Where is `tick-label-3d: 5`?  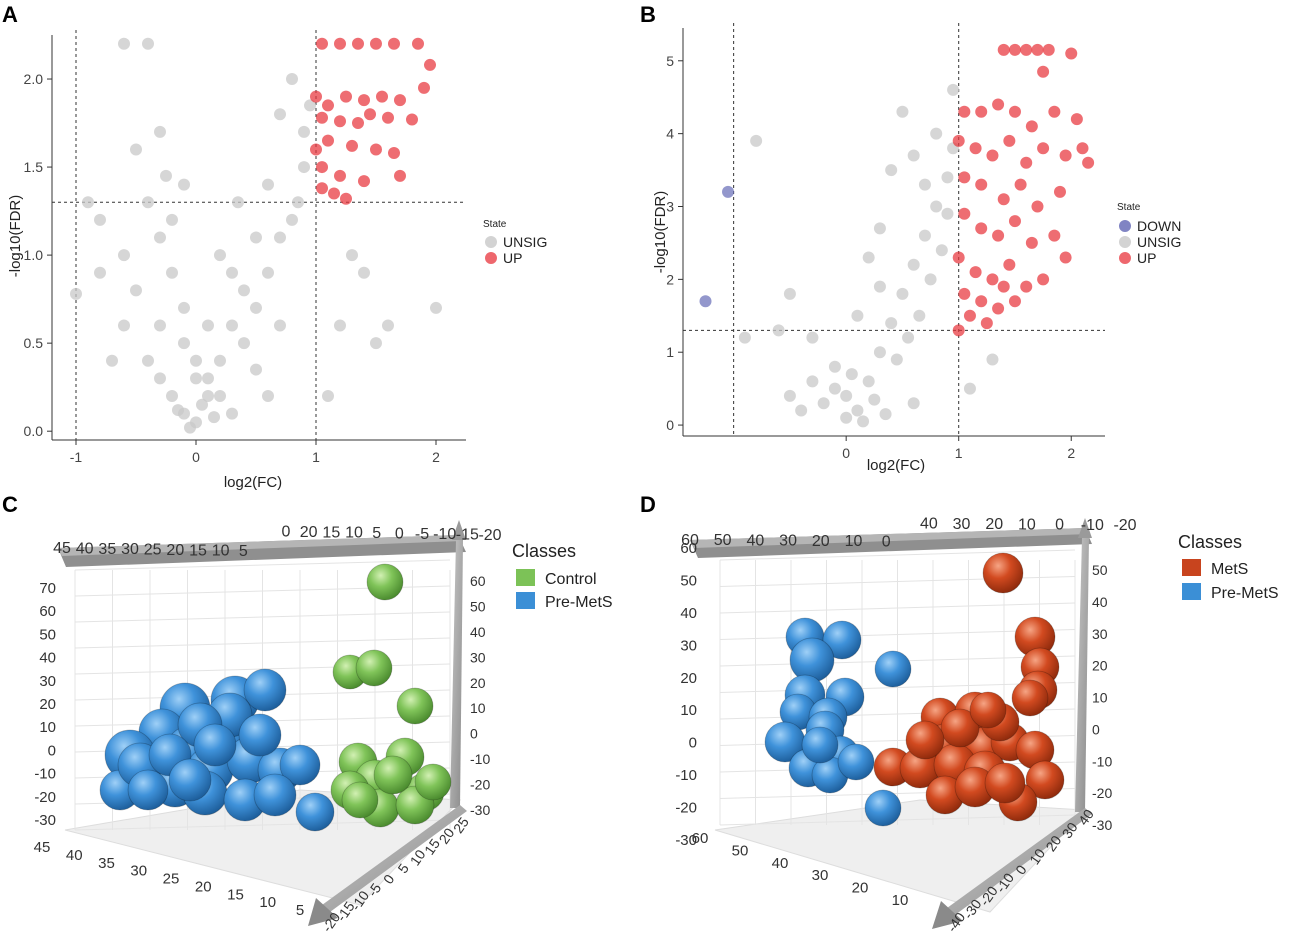 tick-label-3d: 5 is located at coordinates (300, 910).